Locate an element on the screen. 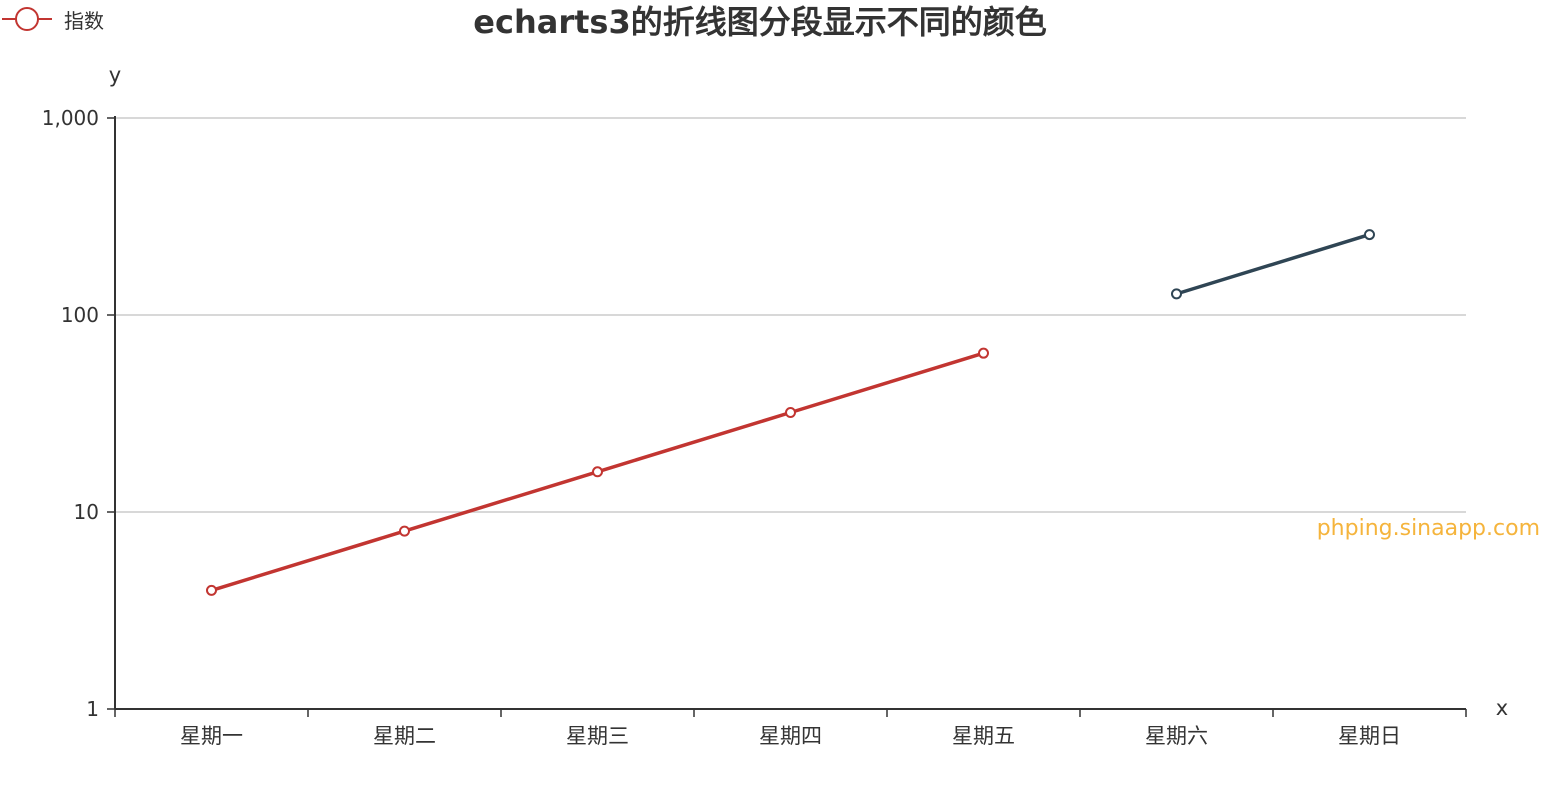  x-axis-label: x is located at coordinates (1502, 708).